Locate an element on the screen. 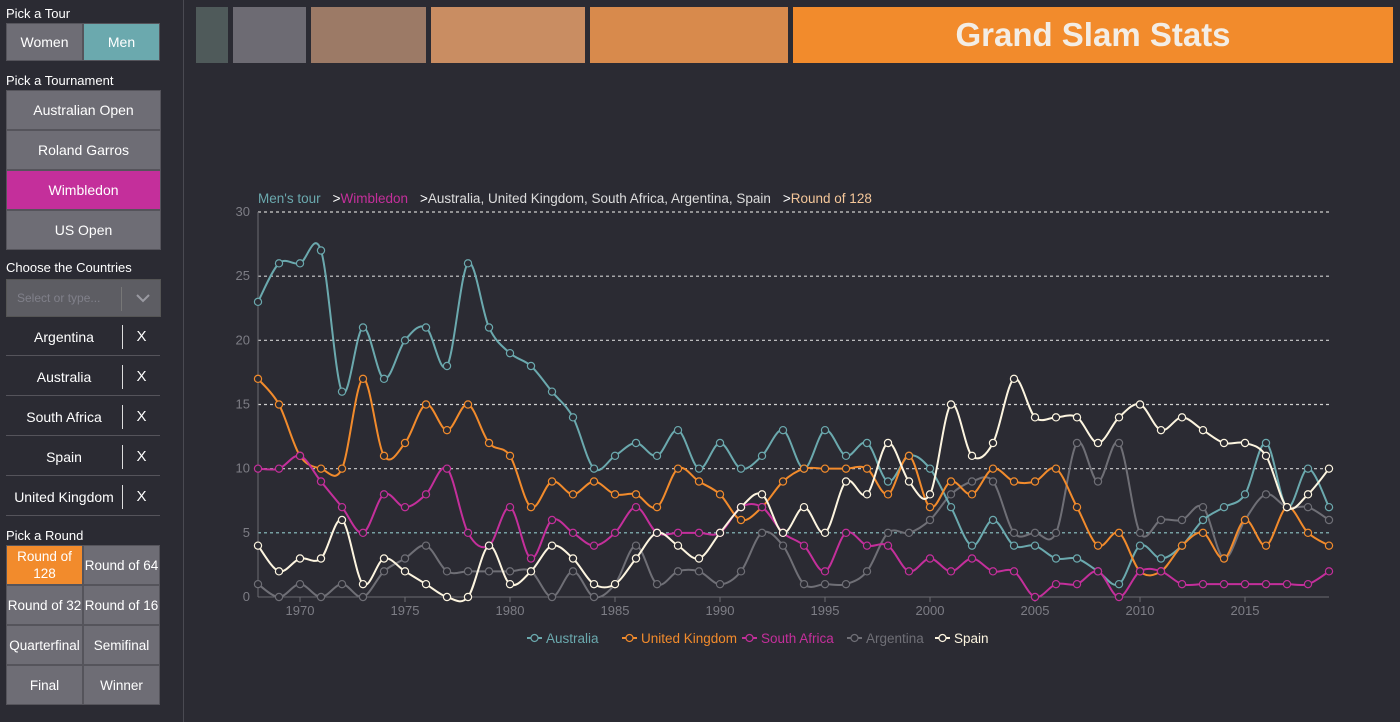 The image size is (1400, 722). round-128-button: Round of 128 is located at coordinates (44, 565).